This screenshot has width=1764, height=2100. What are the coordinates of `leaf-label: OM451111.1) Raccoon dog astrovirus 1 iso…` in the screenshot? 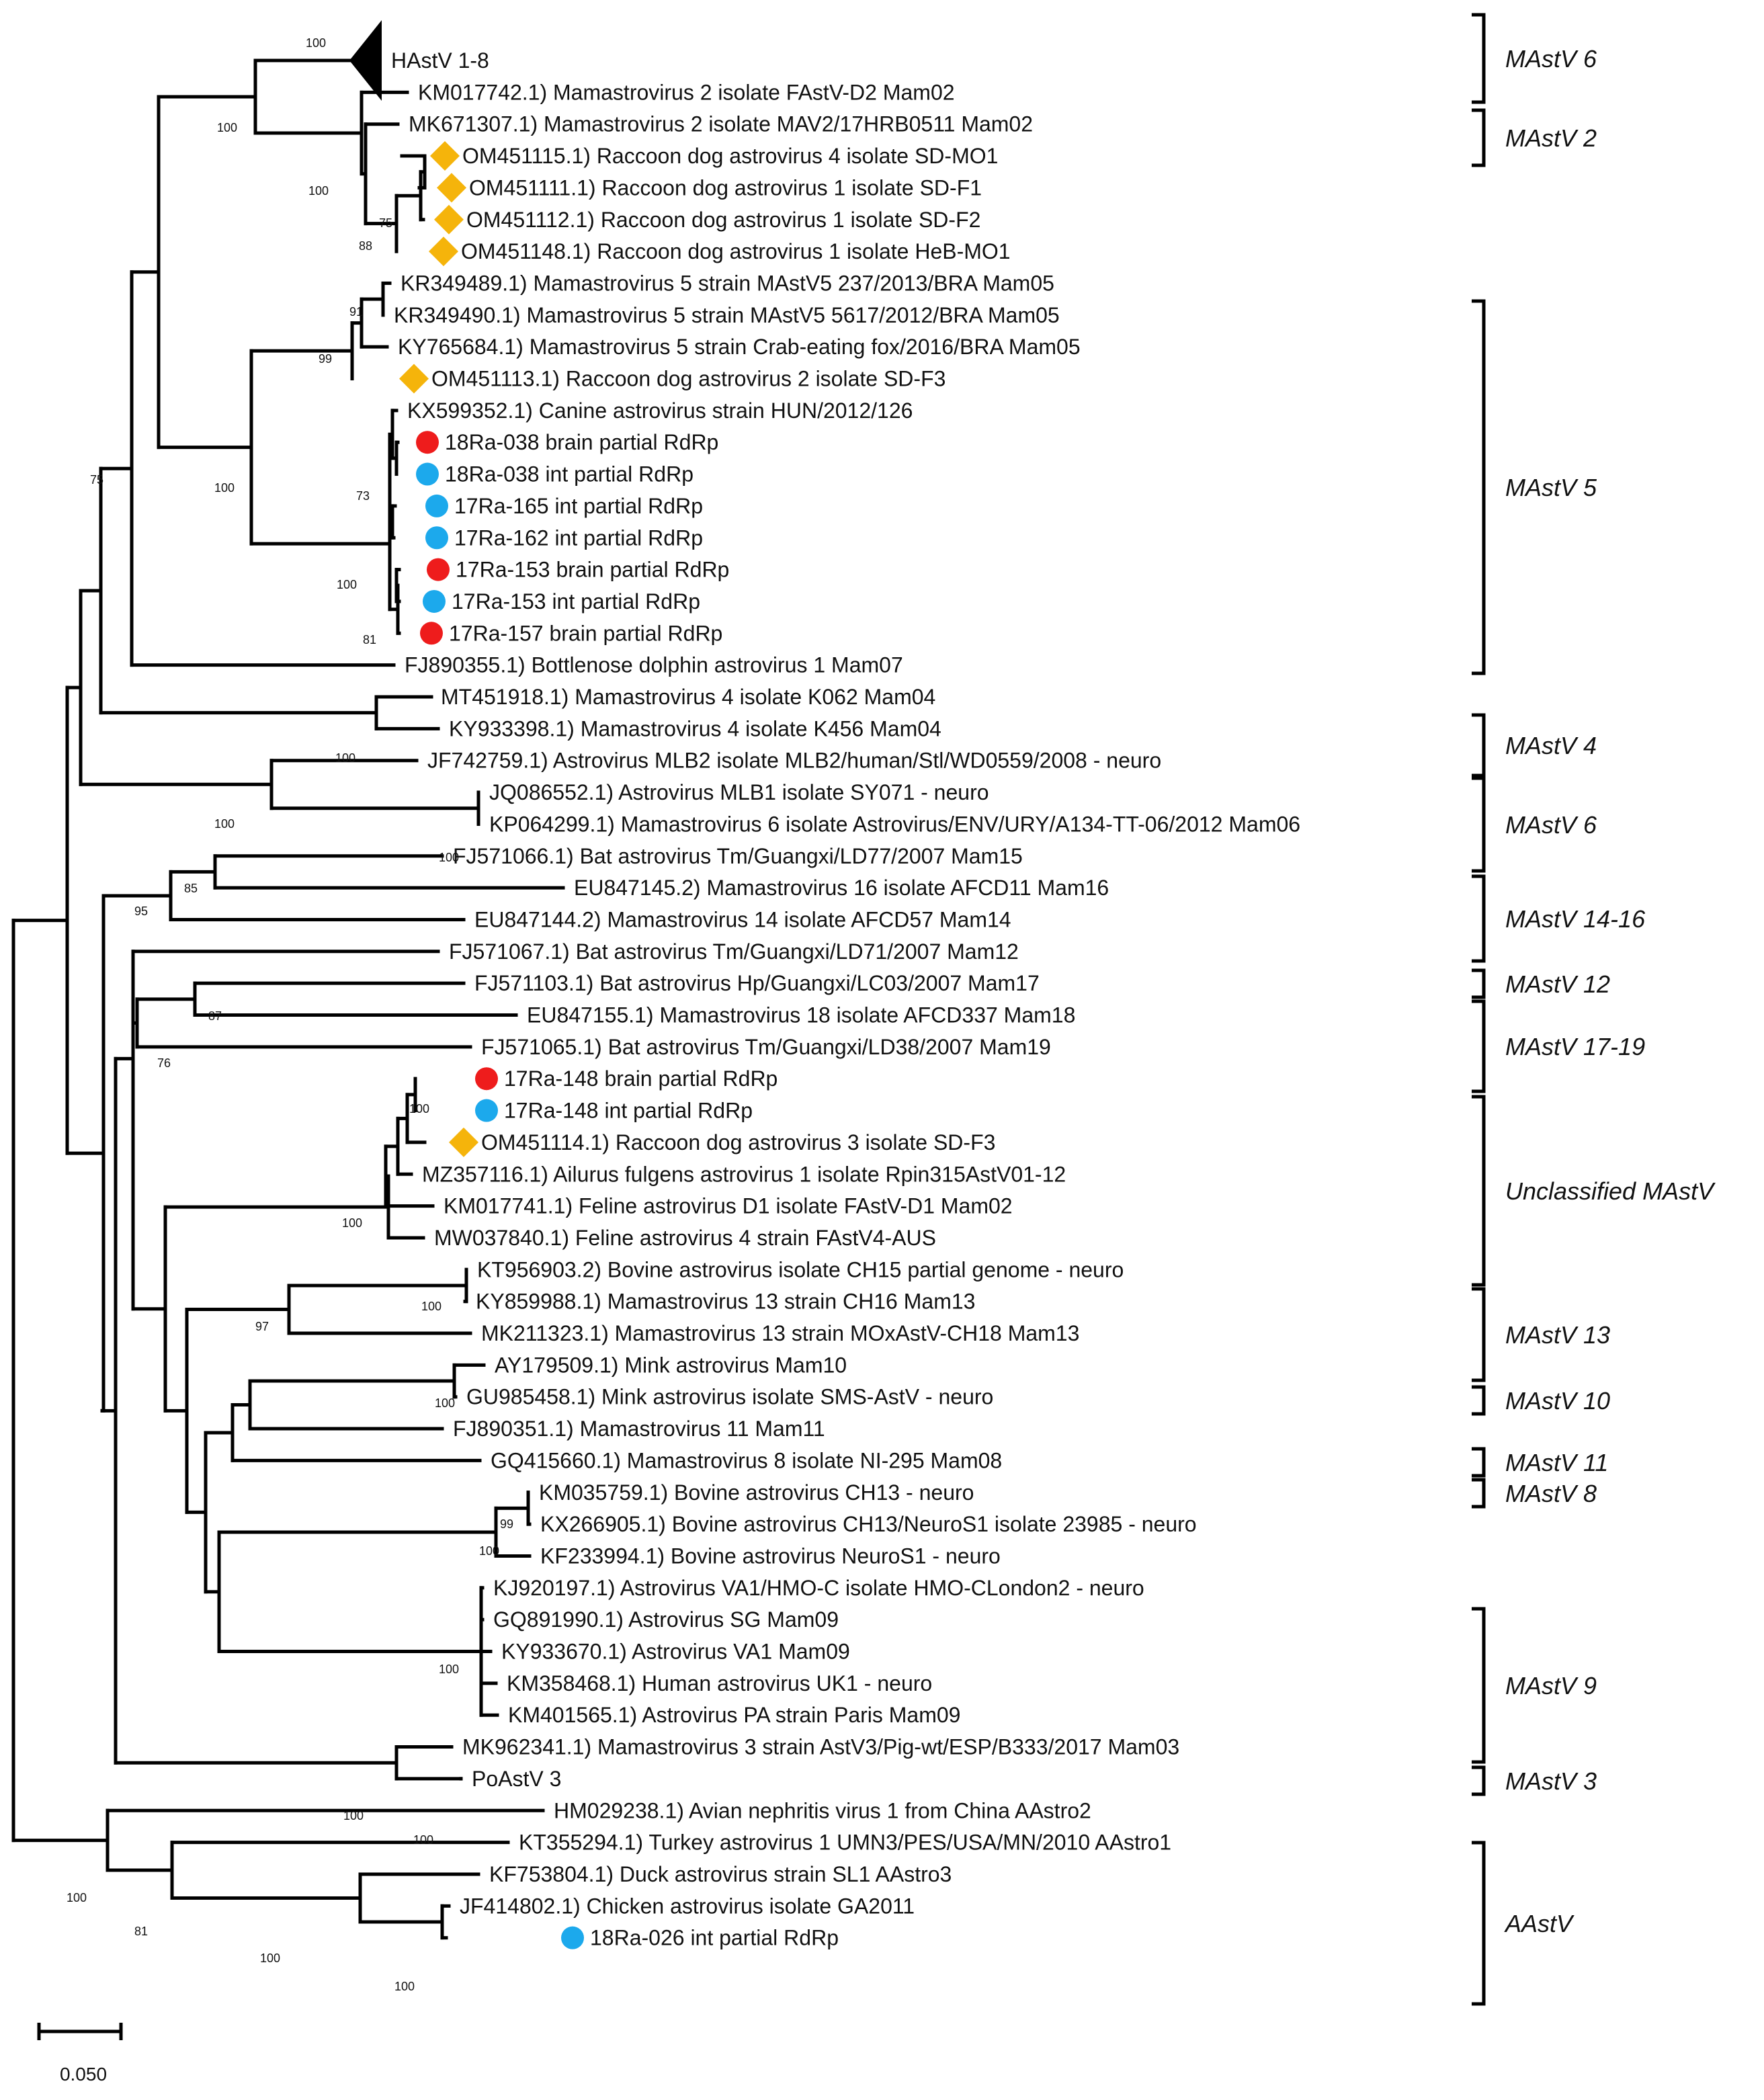 It's located at (725, 188).